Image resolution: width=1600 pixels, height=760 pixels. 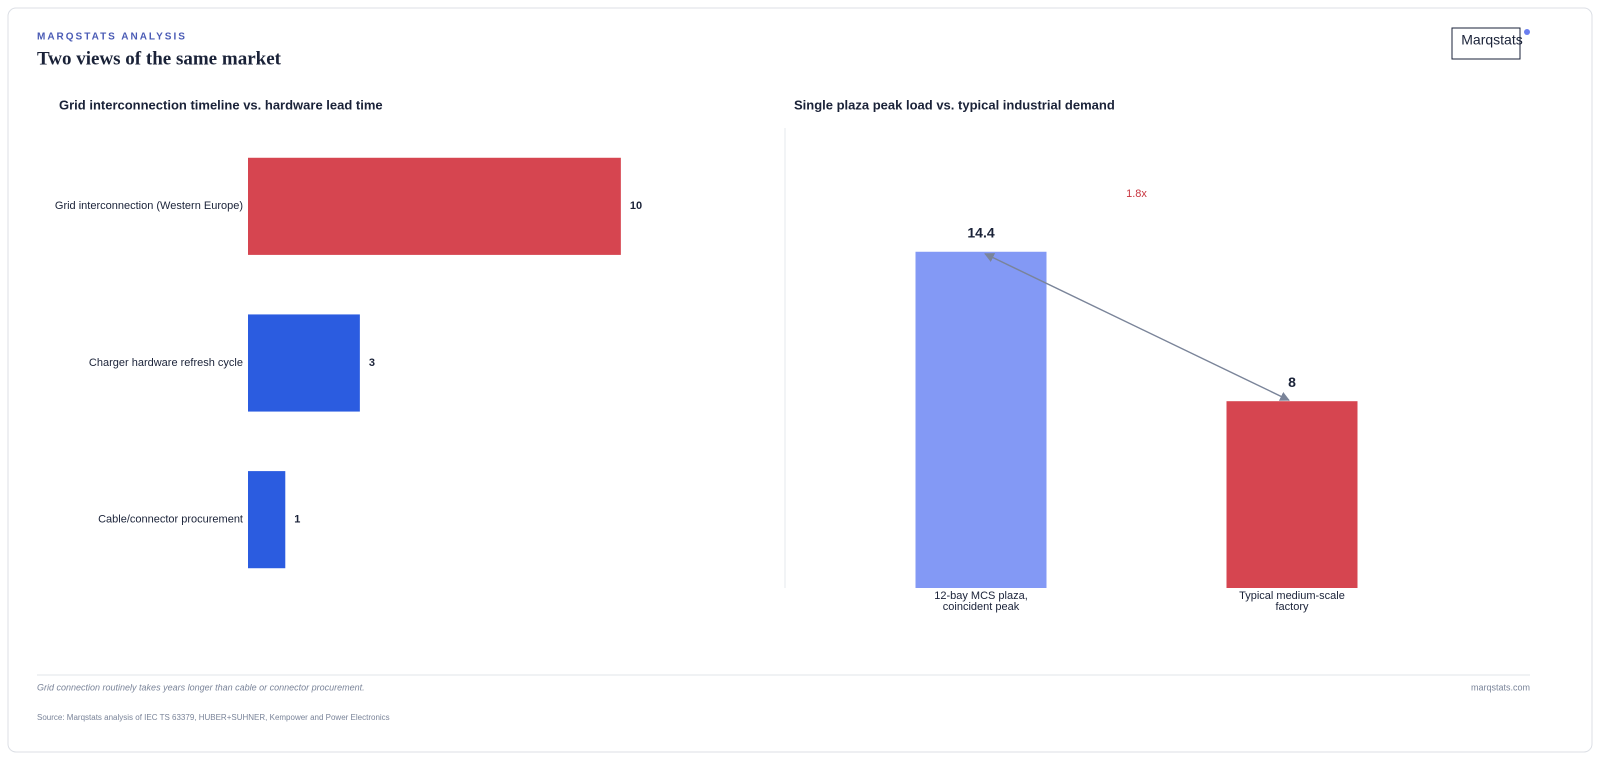 What do you see at coordinates (170, 520) in the screenshot?
I see `y-tick-label: Cable/connector procurement` at bounding box center [170, 520].